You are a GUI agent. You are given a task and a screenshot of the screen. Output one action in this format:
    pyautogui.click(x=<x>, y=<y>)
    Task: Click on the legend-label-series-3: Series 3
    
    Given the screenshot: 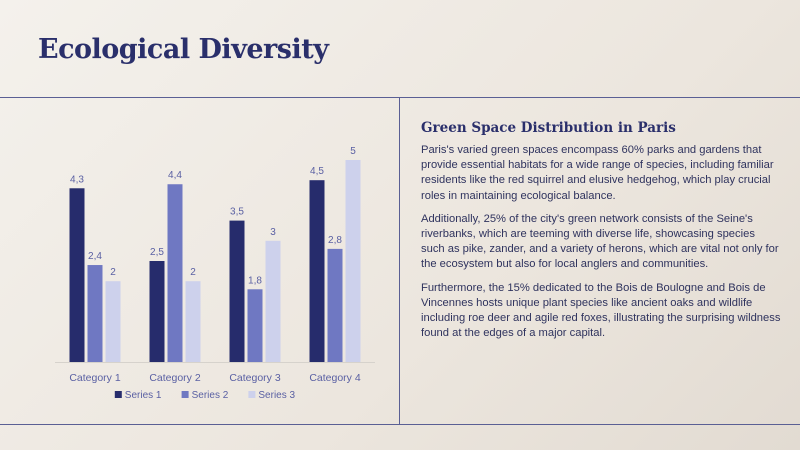 What is the action you would take?
    pyautogui.click(x=276, y=395)
    